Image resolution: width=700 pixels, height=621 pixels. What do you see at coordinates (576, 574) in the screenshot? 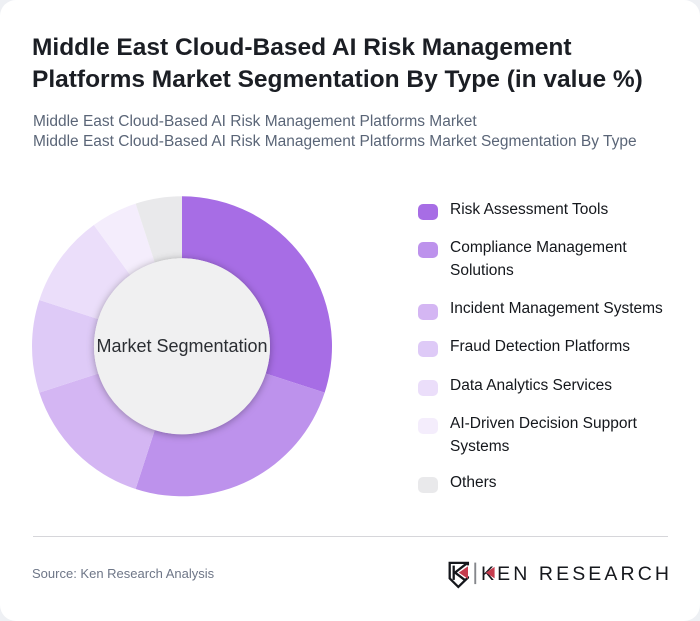
I see `svg-text: KEN RESEARCH` at bounding box center [576, 574].